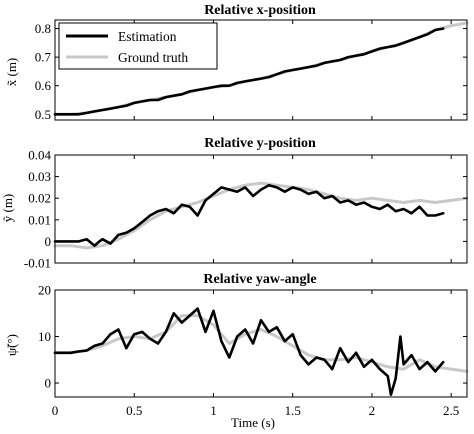 The width and height of the screenshot is (474, 434). I want to click on y-axis-label: x̃ (m), so click(11, 72).